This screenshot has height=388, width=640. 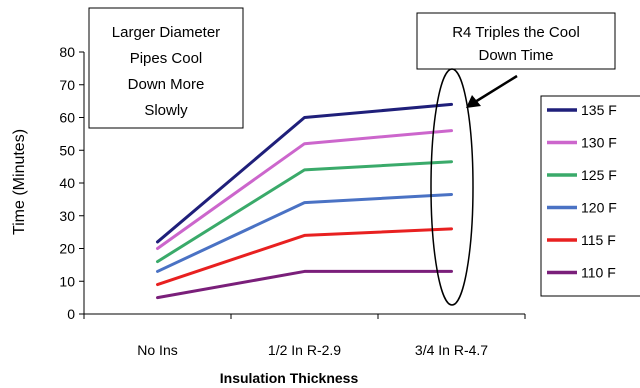 What do you see at coordinates (452, 187) in the screenshot?
I see `highlight-ellipse` at bounding box center [452, 187].